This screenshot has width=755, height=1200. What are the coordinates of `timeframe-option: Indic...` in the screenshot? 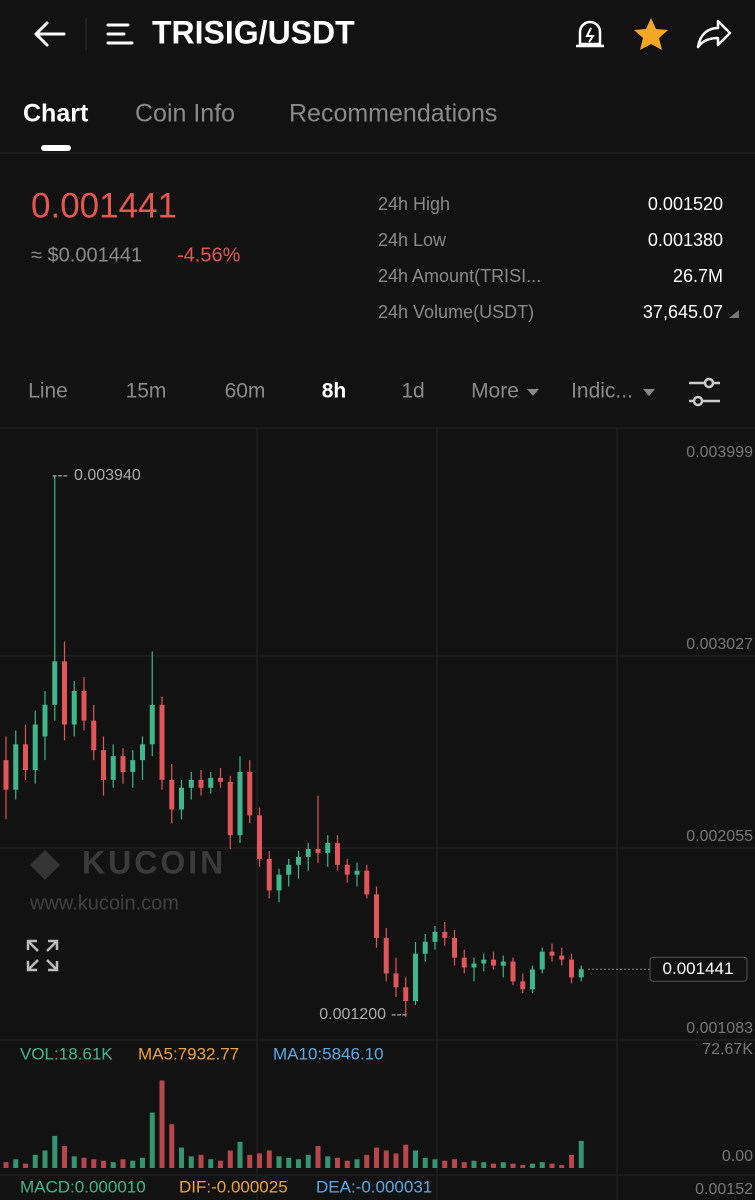 It's located at (602, 391).